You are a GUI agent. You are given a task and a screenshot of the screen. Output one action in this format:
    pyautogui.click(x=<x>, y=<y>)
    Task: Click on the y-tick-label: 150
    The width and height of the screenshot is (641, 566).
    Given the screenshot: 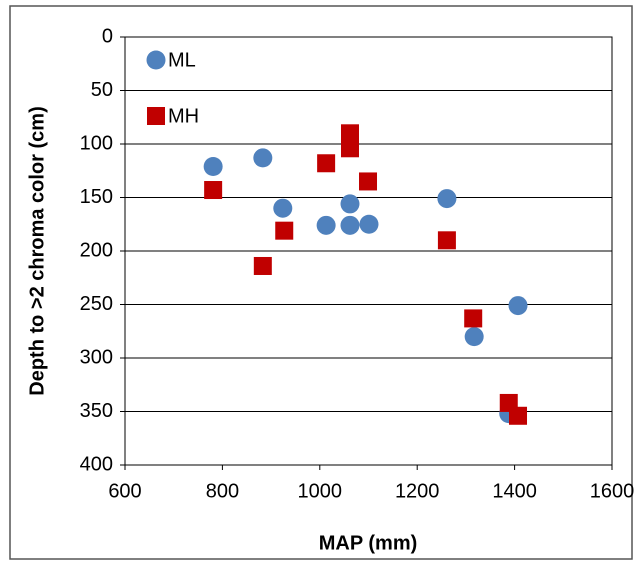 What is the action you would take?
    pyautogui.click(x=96, y=197)
    